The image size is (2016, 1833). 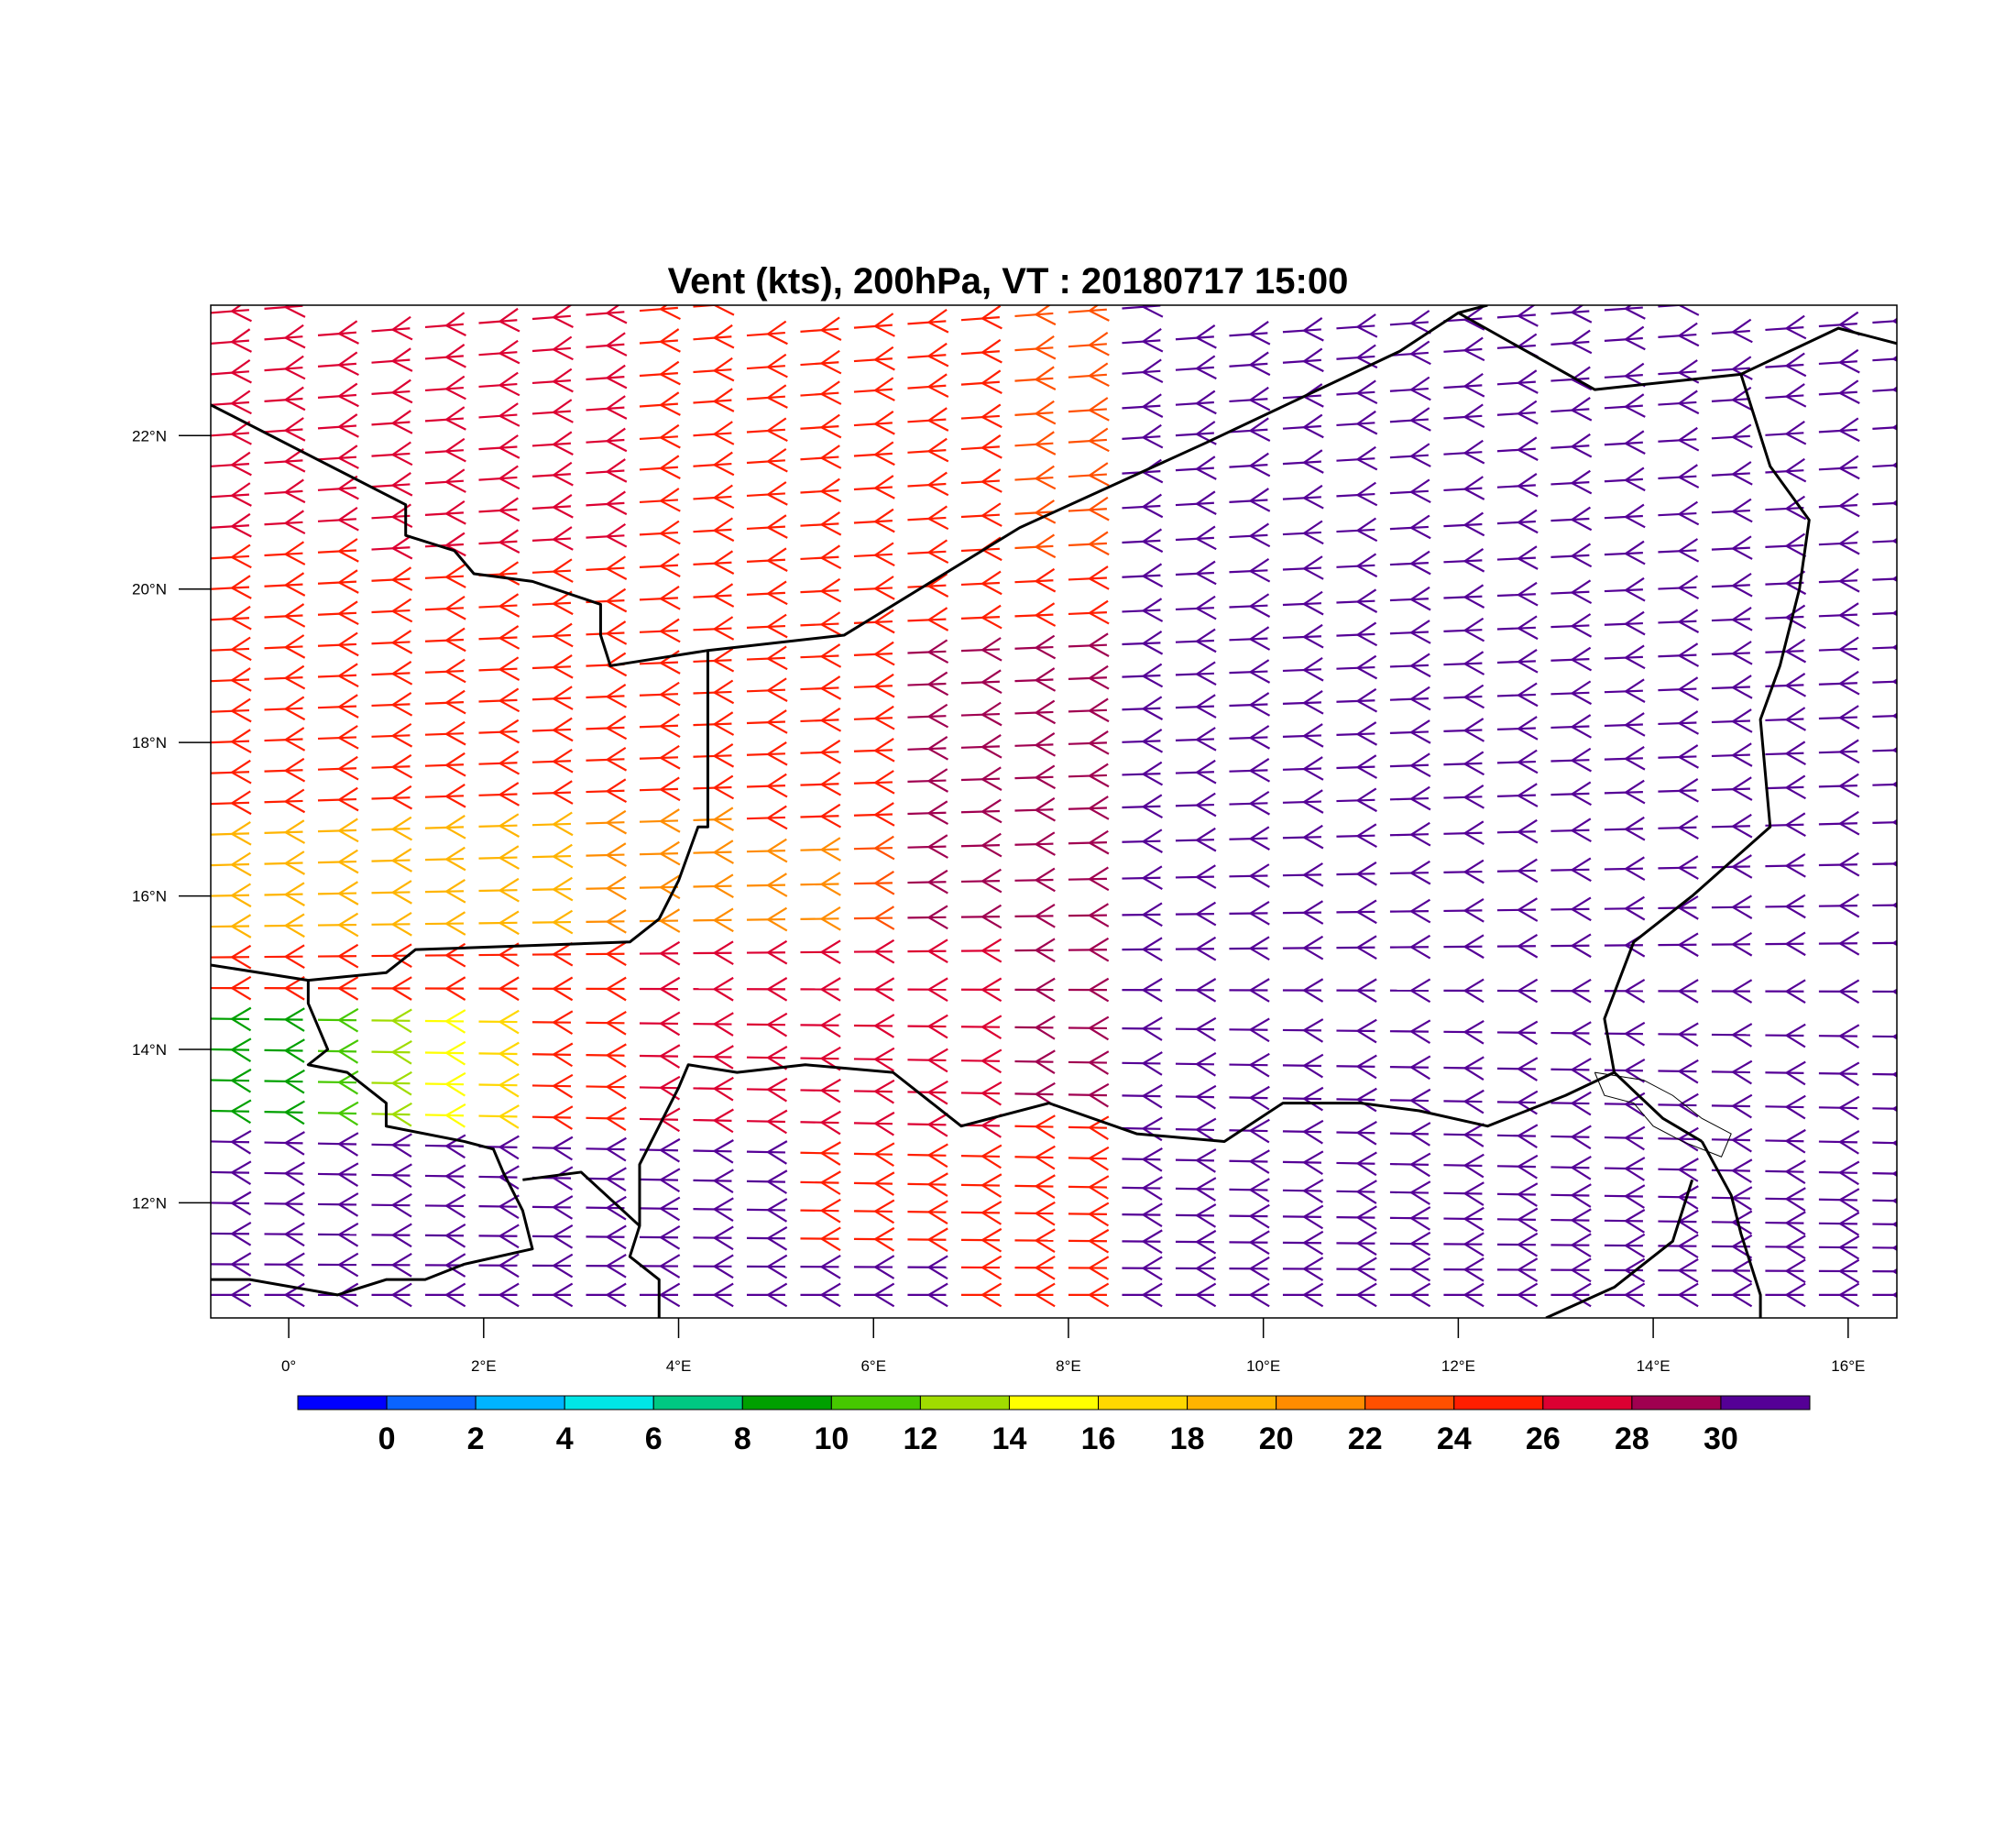 What do you see at coordinates (1008, 281) in the screenshot?
I see `map-title: Vent (kts), 200hPa, VT : 20180717 15:00` at bounding box center [1008, 281].